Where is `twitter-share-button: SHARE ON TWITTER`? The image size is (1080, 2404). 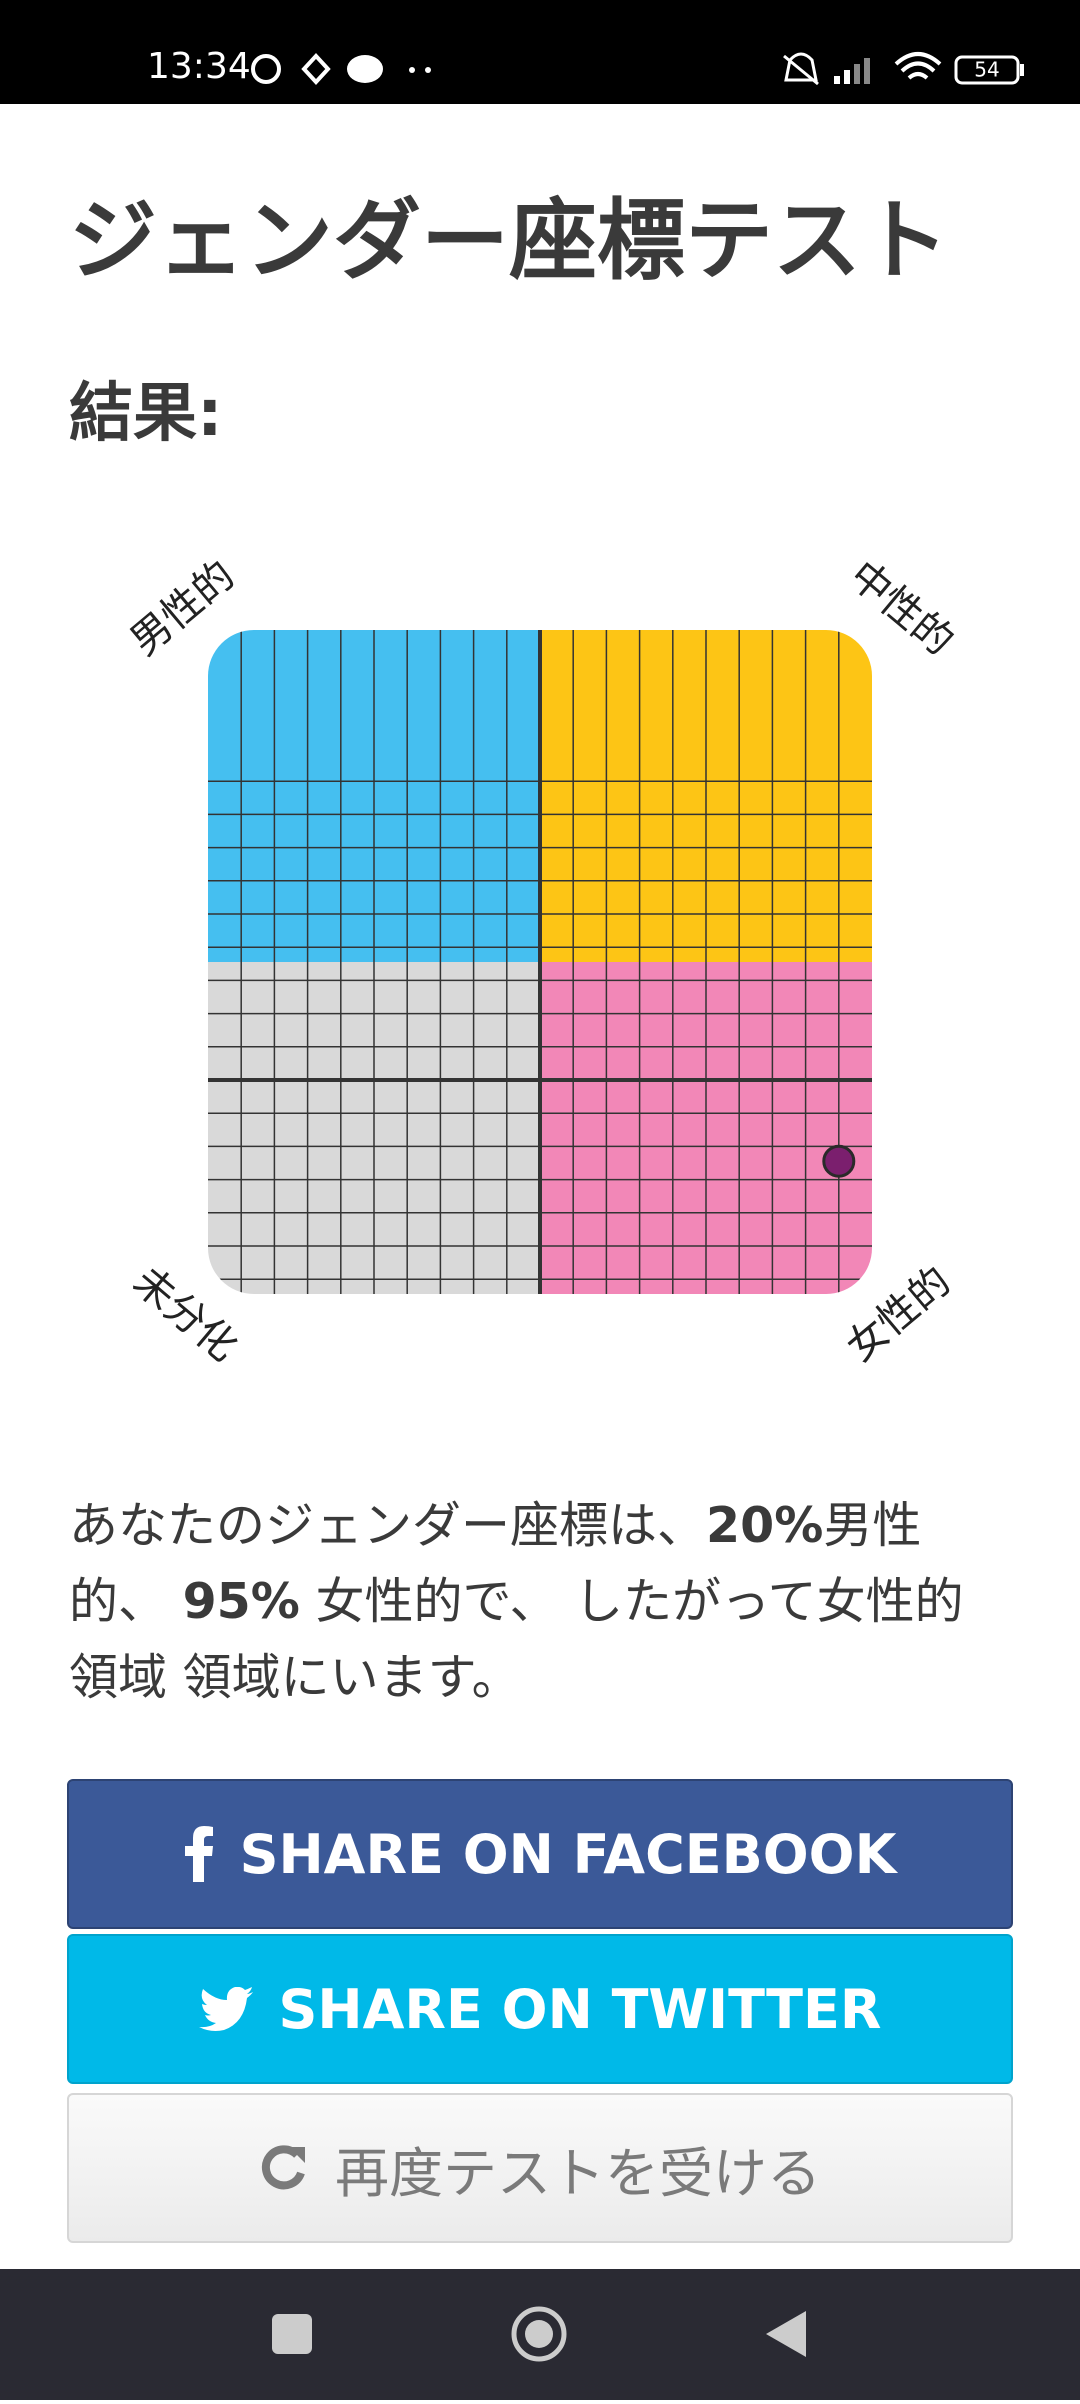 twitter-share-button: SHARE ON TWITTER is located at coordinates (540, 2009).